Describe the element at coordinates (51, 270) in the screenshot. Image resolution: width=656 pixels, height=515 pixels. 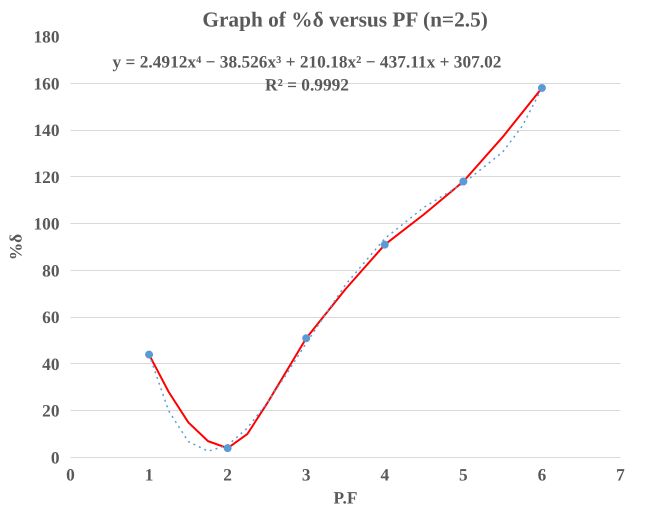
I see `y-tick-label: 80` at that location.